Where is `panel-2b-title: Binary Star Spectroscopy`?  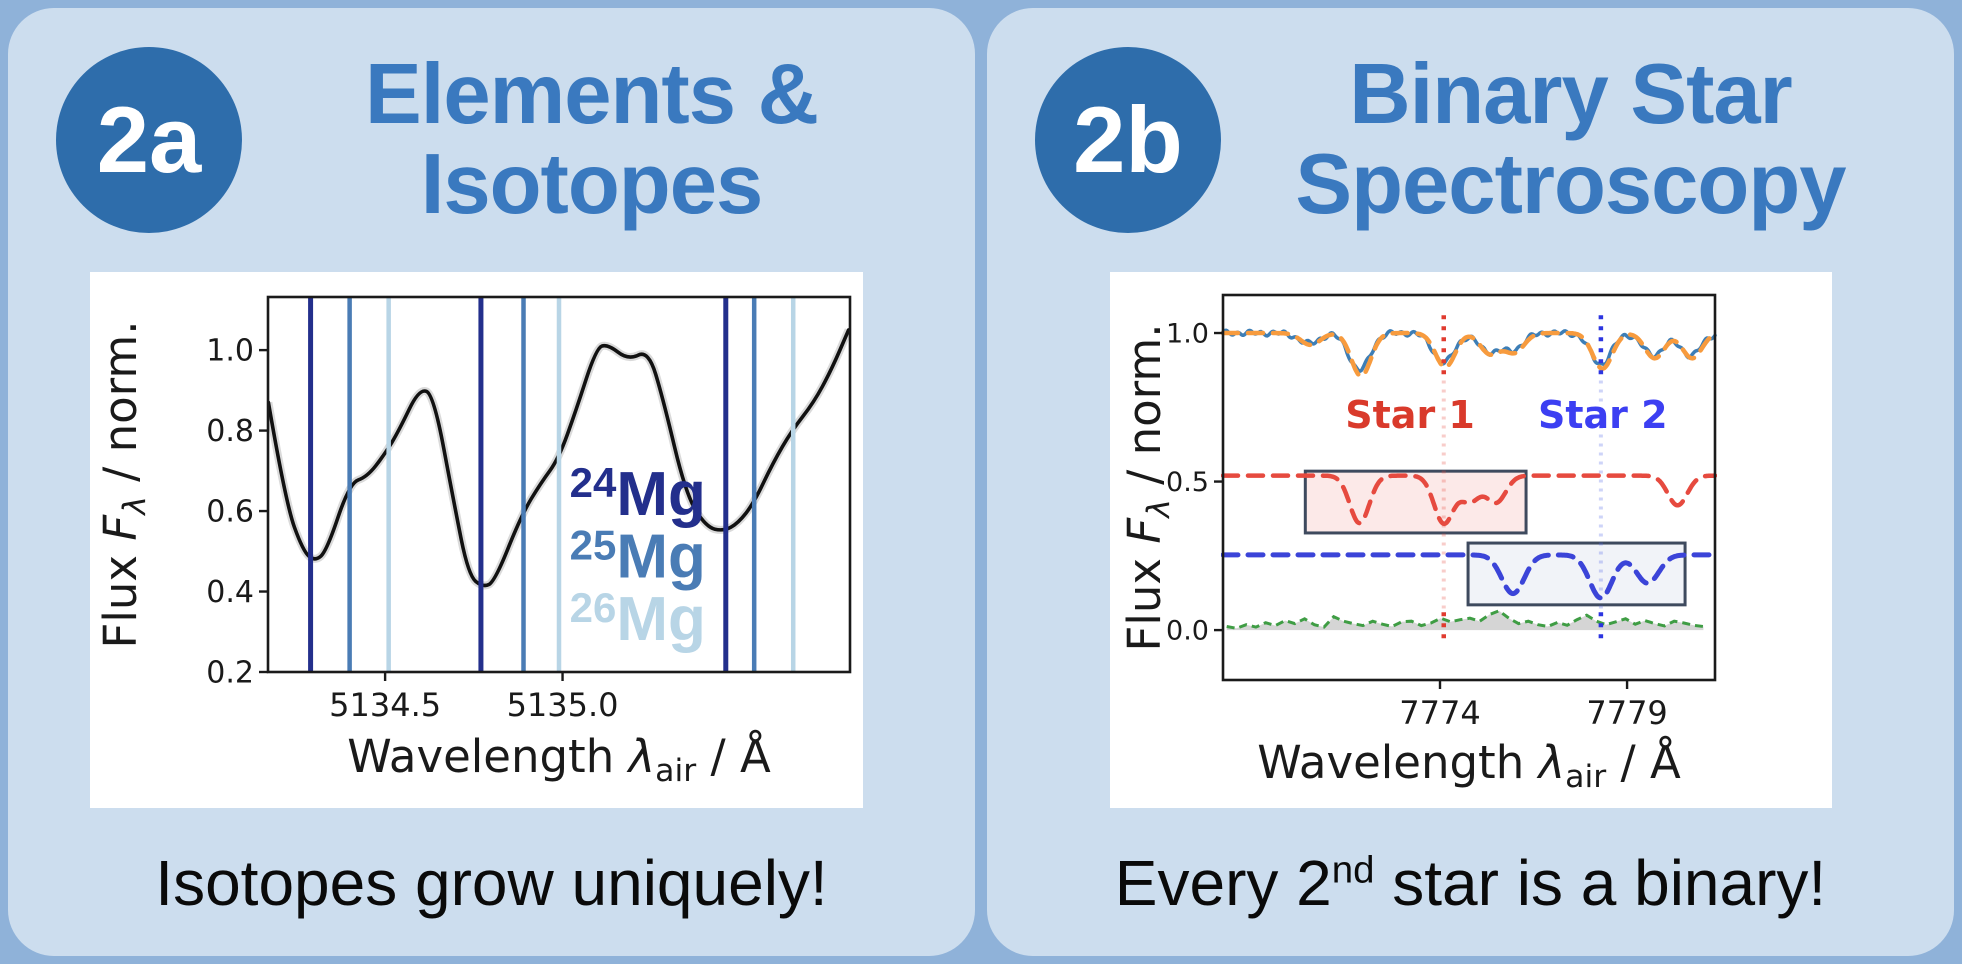 panel-2b-title: Binary Star Spectroscopy is located at coordinates (1570, 139).